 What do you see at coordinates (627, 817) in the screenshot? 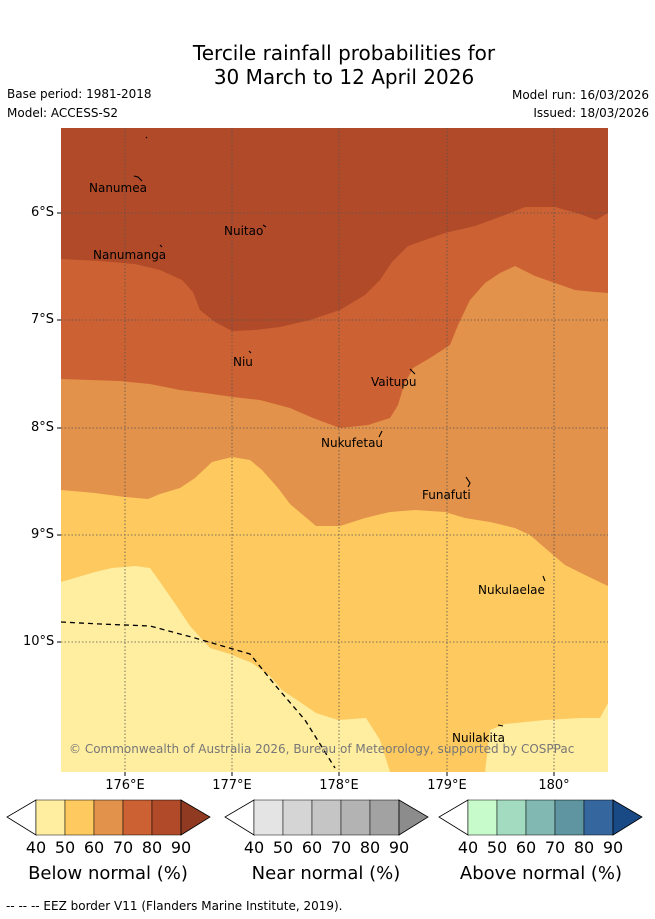
I see `colorbar-above-normal-over-arrow` at bounding box center [627, 817].